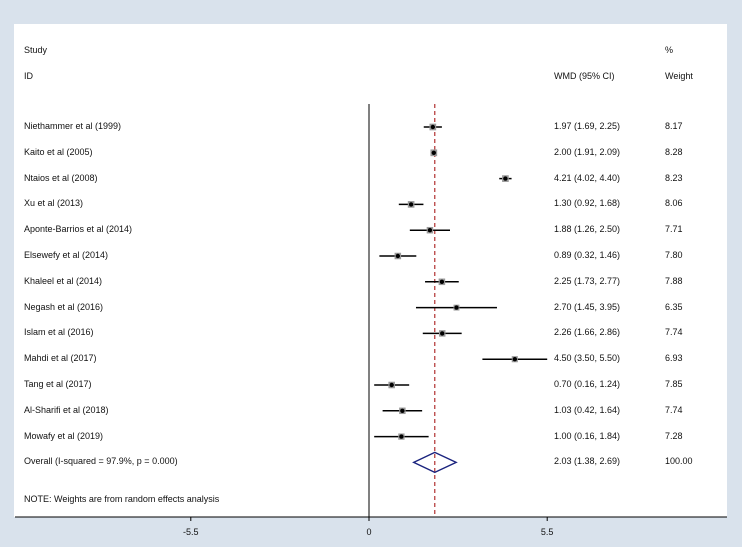 The height and width of the screenshot is (547, 742). Describe the element at coordinates (587, 203) in the screenshot. I see `study-ci-text: 1.30 (0.92, 1.68)` at that location.